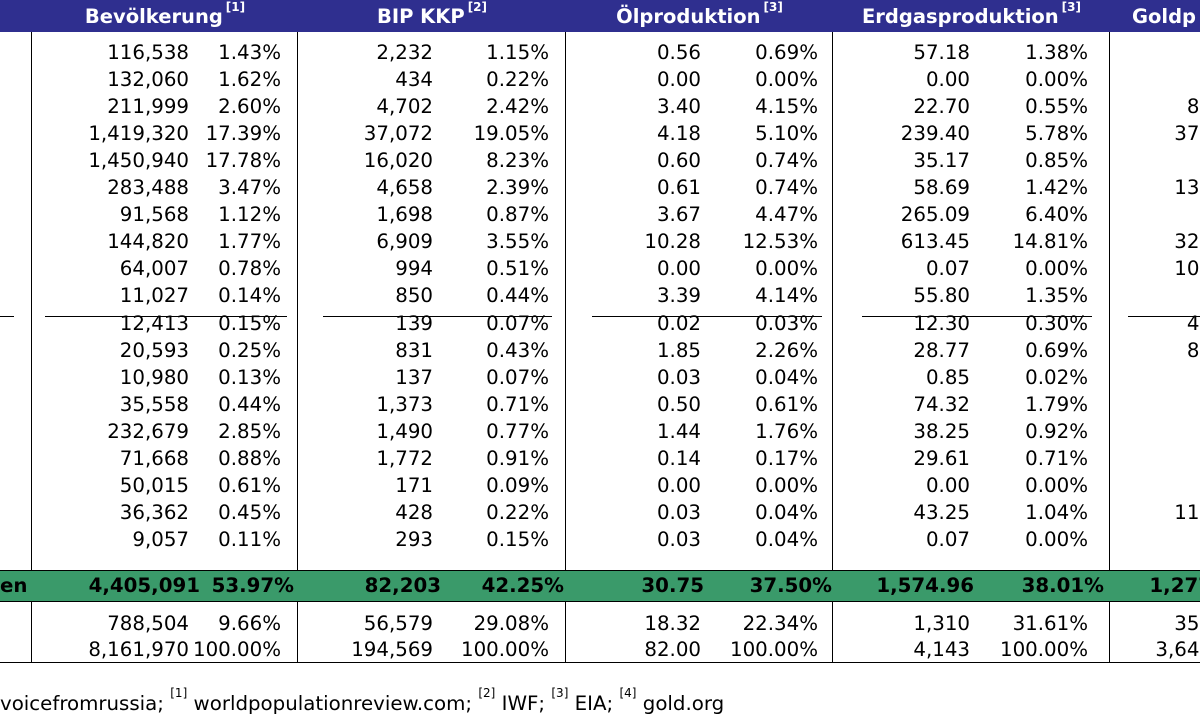 This screenshot has width=1200, height=720. What do you see at coordinates (935, 133) in the screenshot?
I see `table-cell: 239.40` at bounding box center [935, 133].